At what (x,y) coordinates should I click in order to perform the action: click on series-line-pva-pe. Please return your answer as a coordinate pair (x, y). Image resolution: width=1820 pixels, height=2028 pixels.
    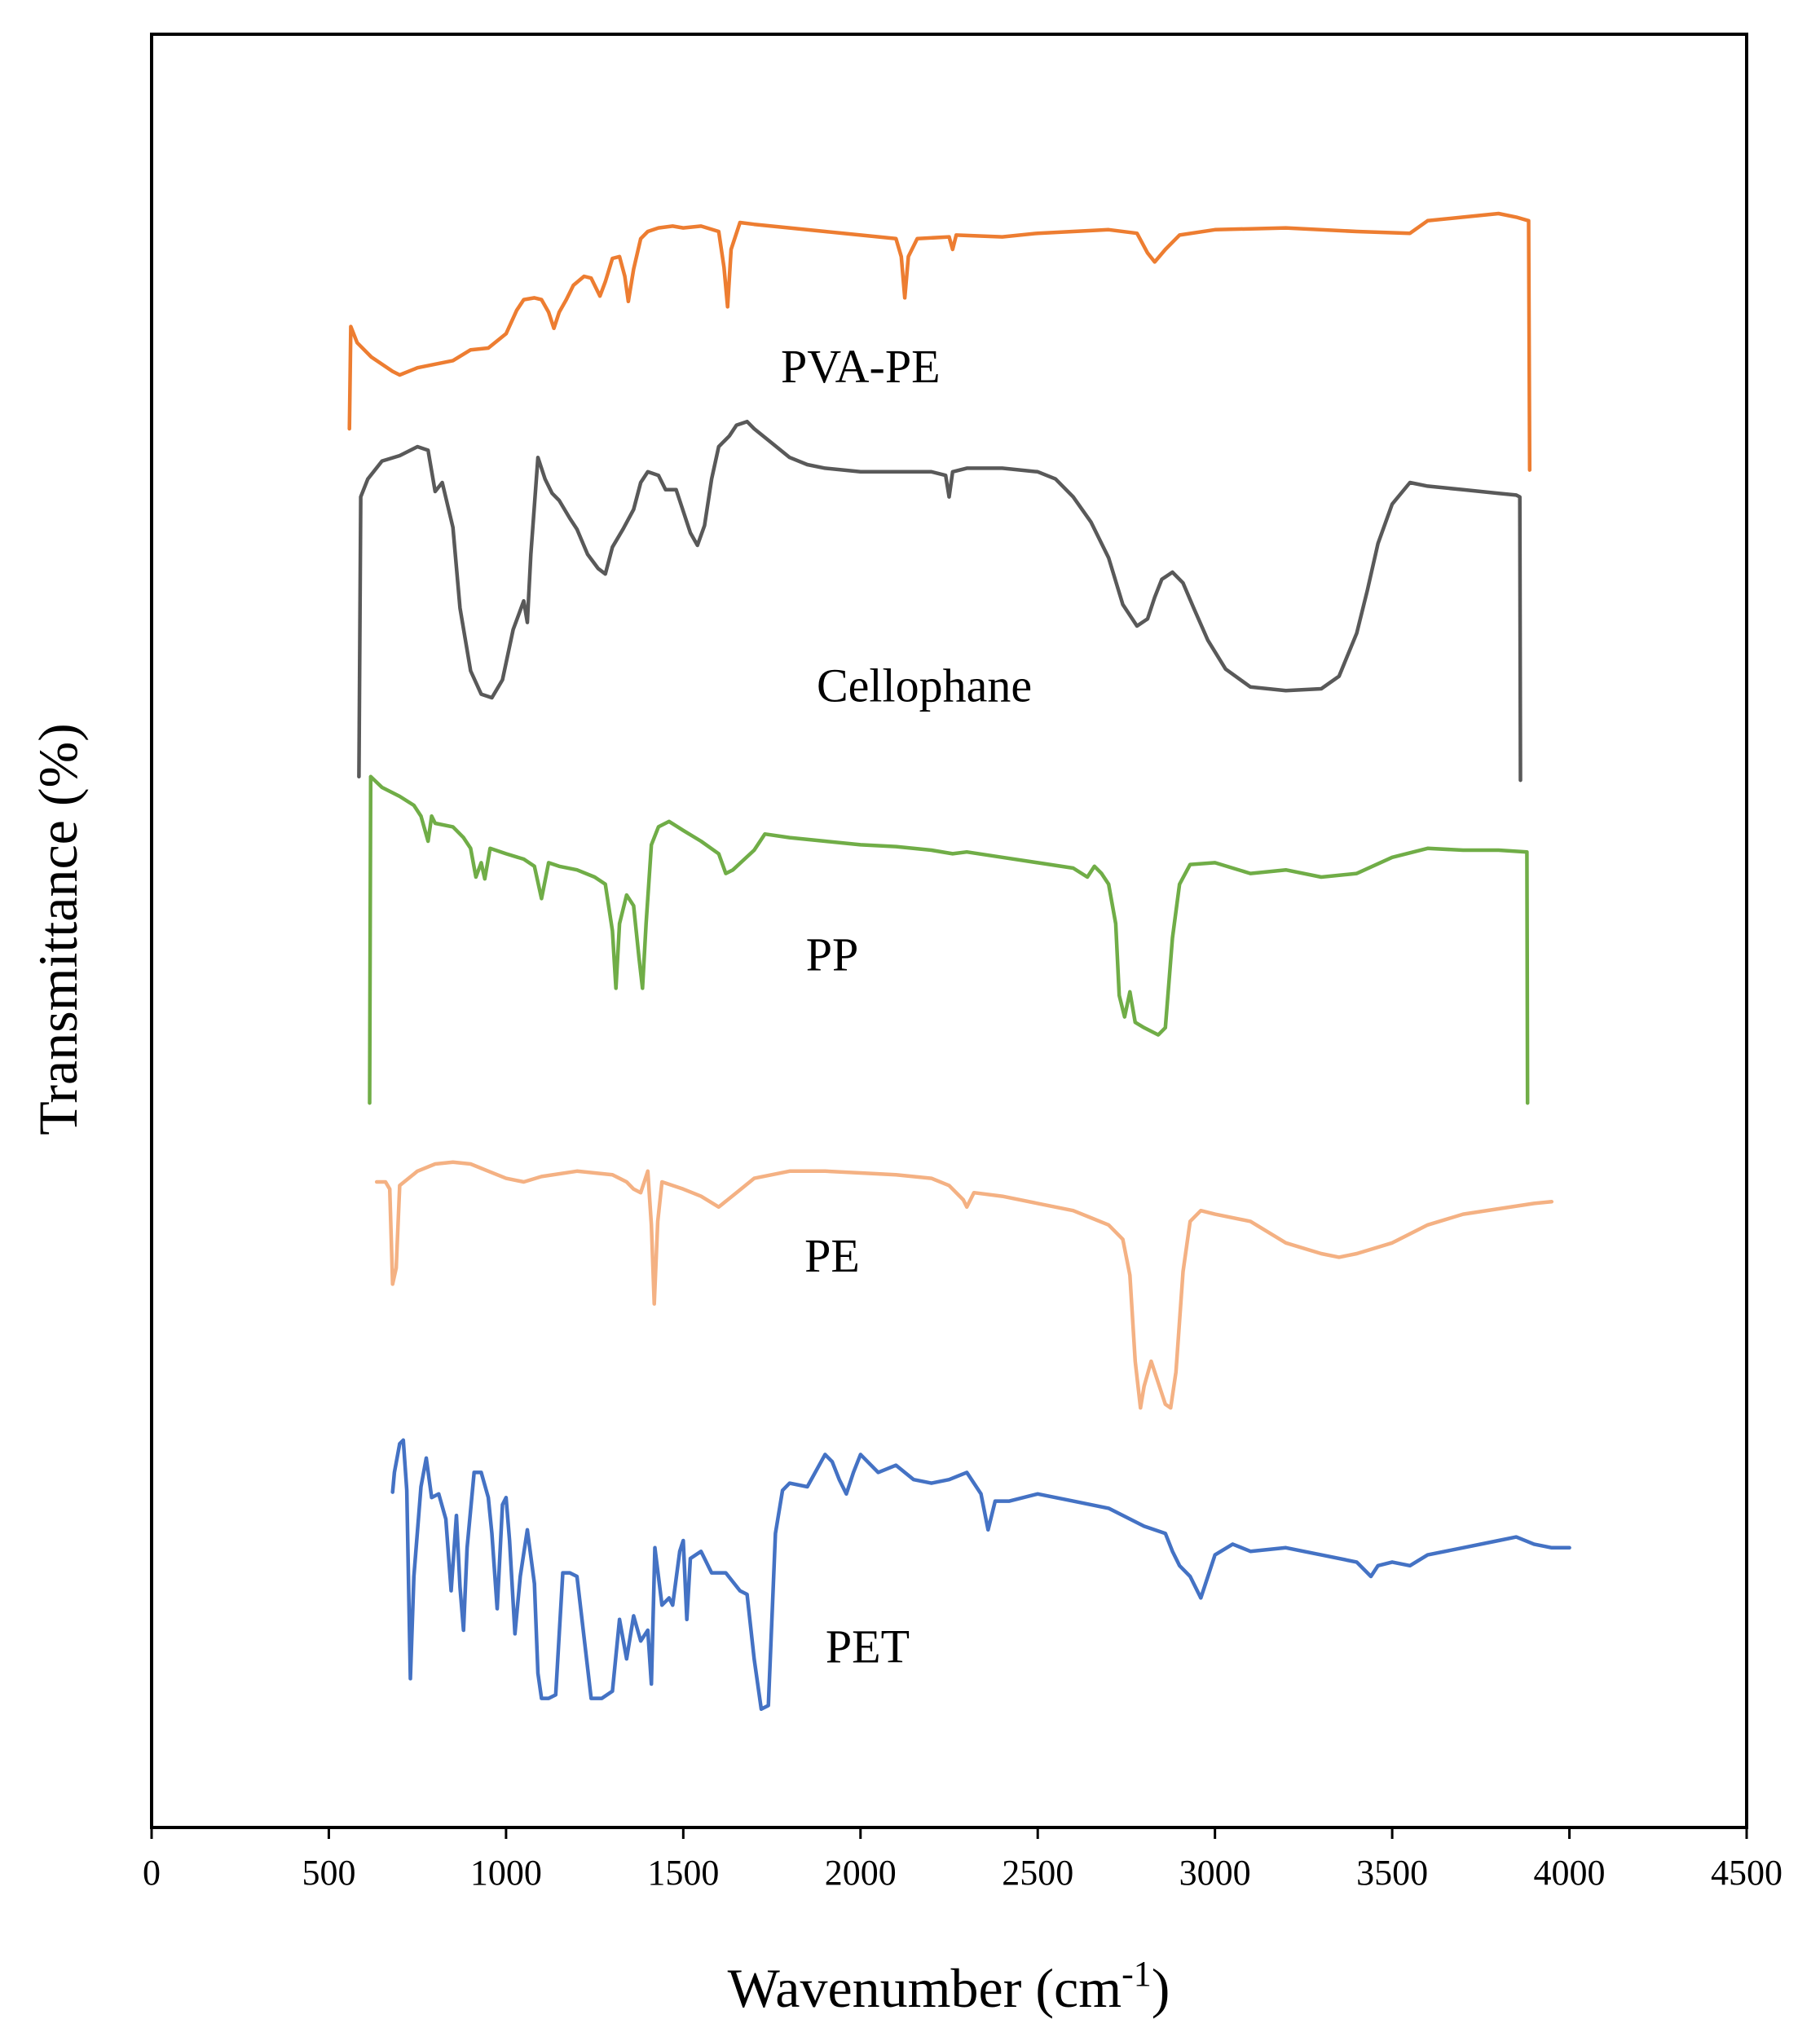
    Looking at the image, I should click on (940, 341).